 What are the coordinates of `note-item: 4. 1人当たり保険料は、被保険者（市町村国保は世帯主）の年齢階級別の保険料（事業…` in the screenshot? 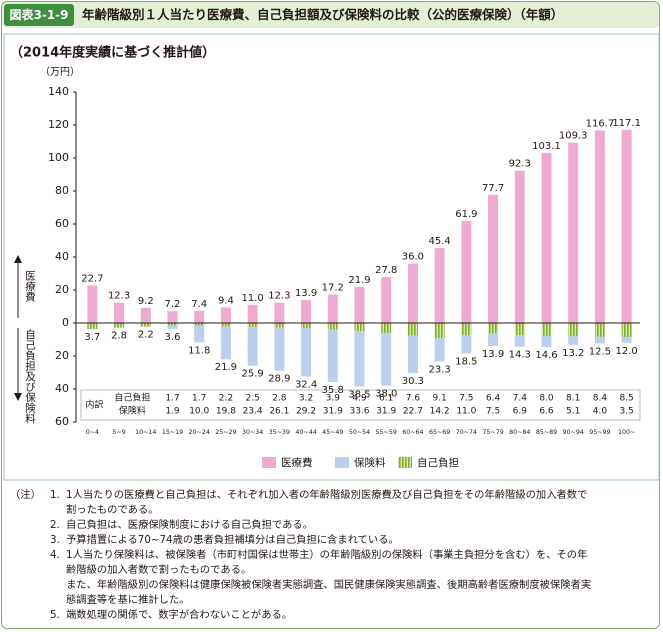 It's located at (332, 578).